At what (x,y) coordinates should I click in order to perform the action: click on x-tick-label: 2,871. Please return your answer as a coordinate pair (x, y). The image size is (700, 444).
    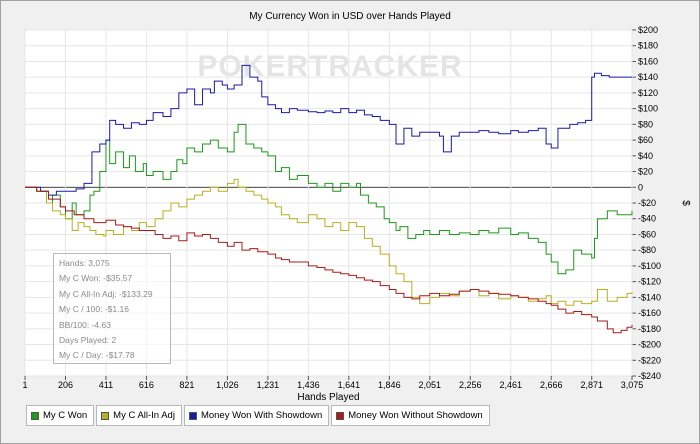
    Looking at the image, I should click on (591, 385).